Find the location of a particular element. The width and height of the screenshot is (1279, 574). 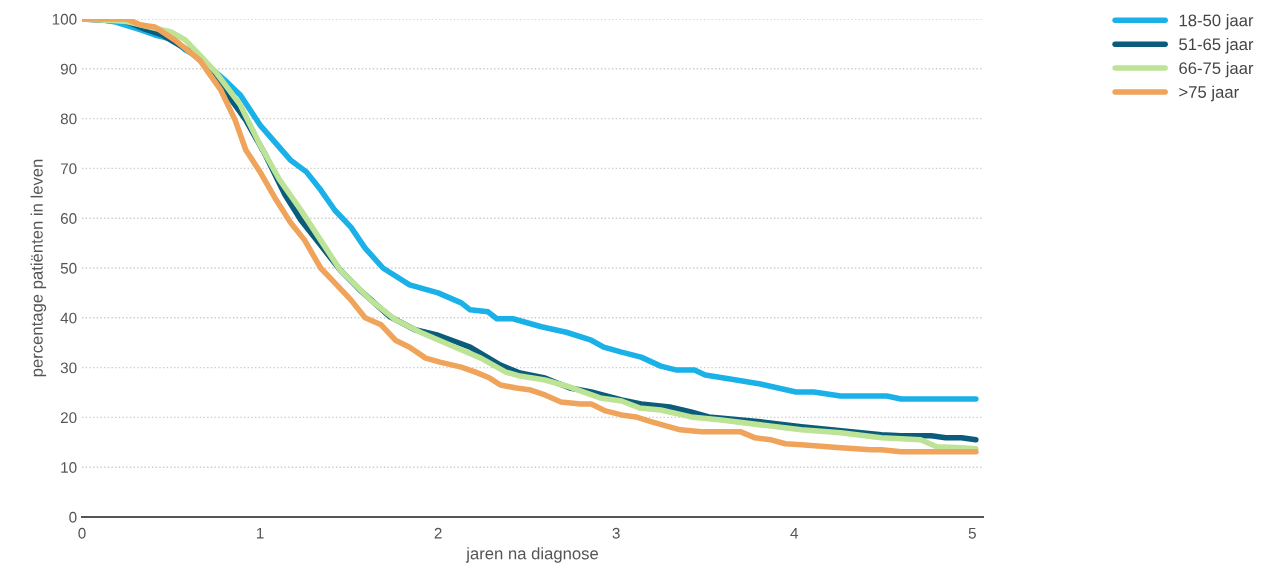

y-tick-label: 40 is located at coordinates (68, 318).